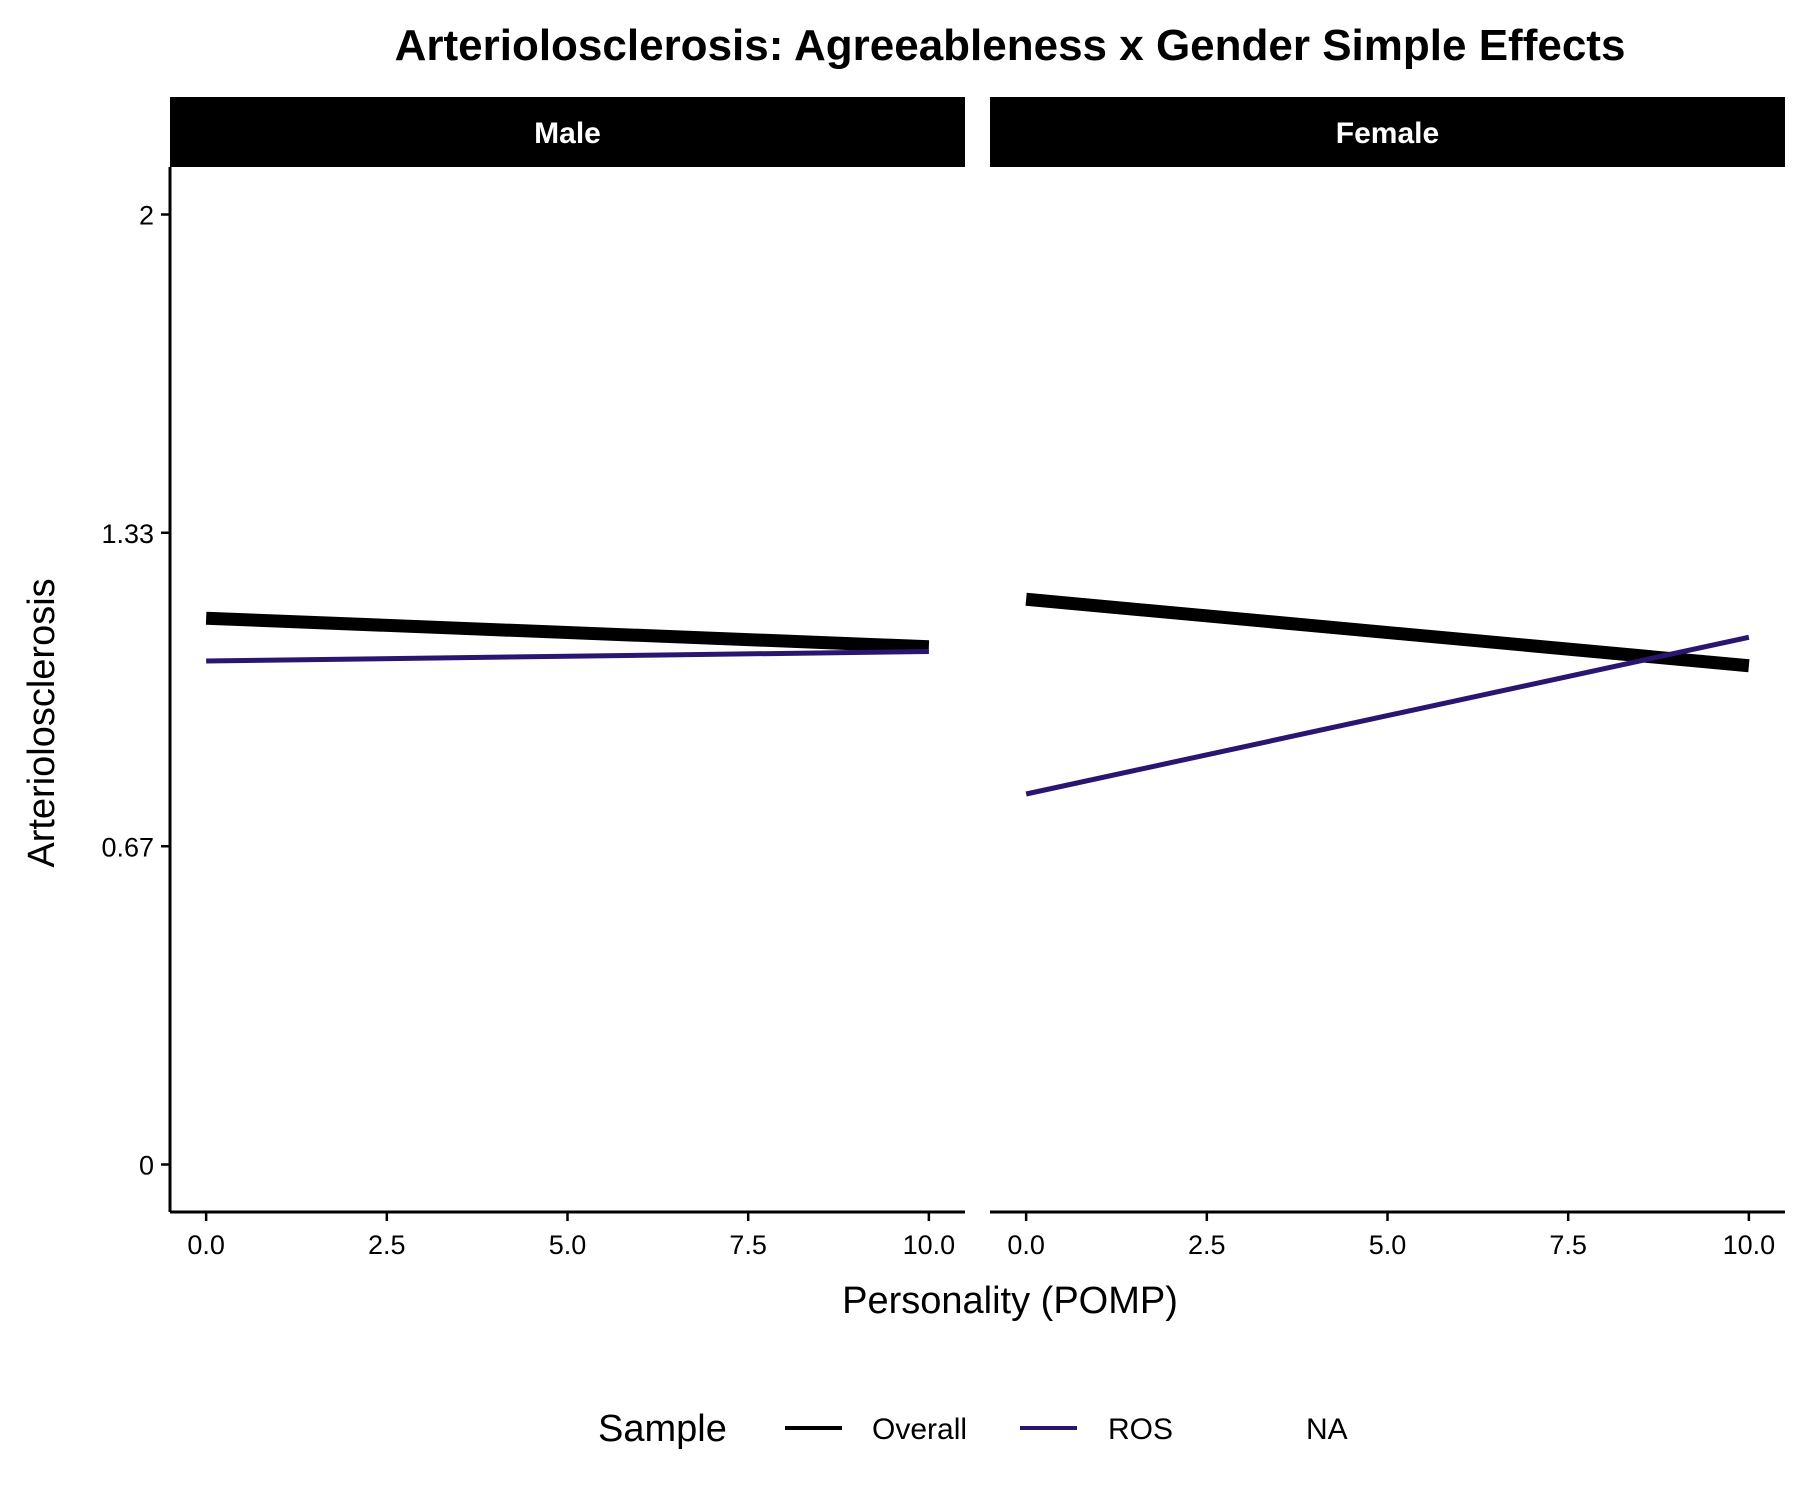 This screenshot has height=1500, width=1800. What do you see at coordinates (127, 534) in the screenshot?
I see `y-tick-label: 1.33` at bounding box center [127, 534].